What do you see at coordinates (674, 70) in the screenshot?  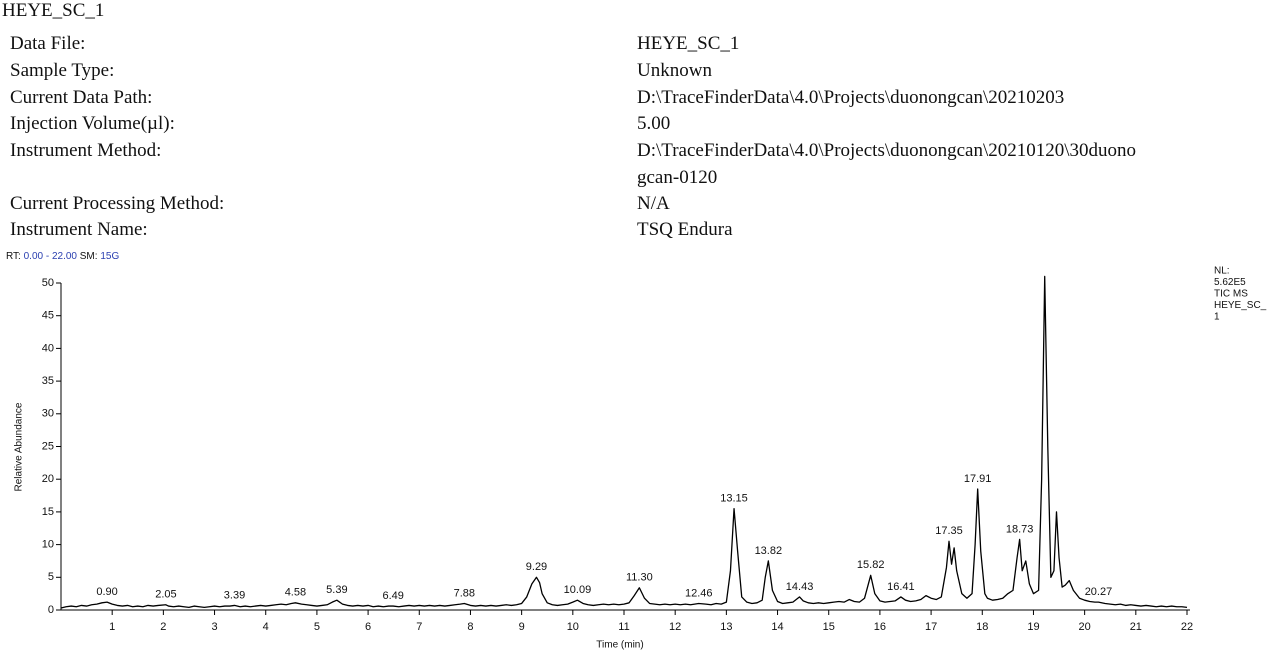 I see `field-value: Unknown` at bounding box center [674, 70].